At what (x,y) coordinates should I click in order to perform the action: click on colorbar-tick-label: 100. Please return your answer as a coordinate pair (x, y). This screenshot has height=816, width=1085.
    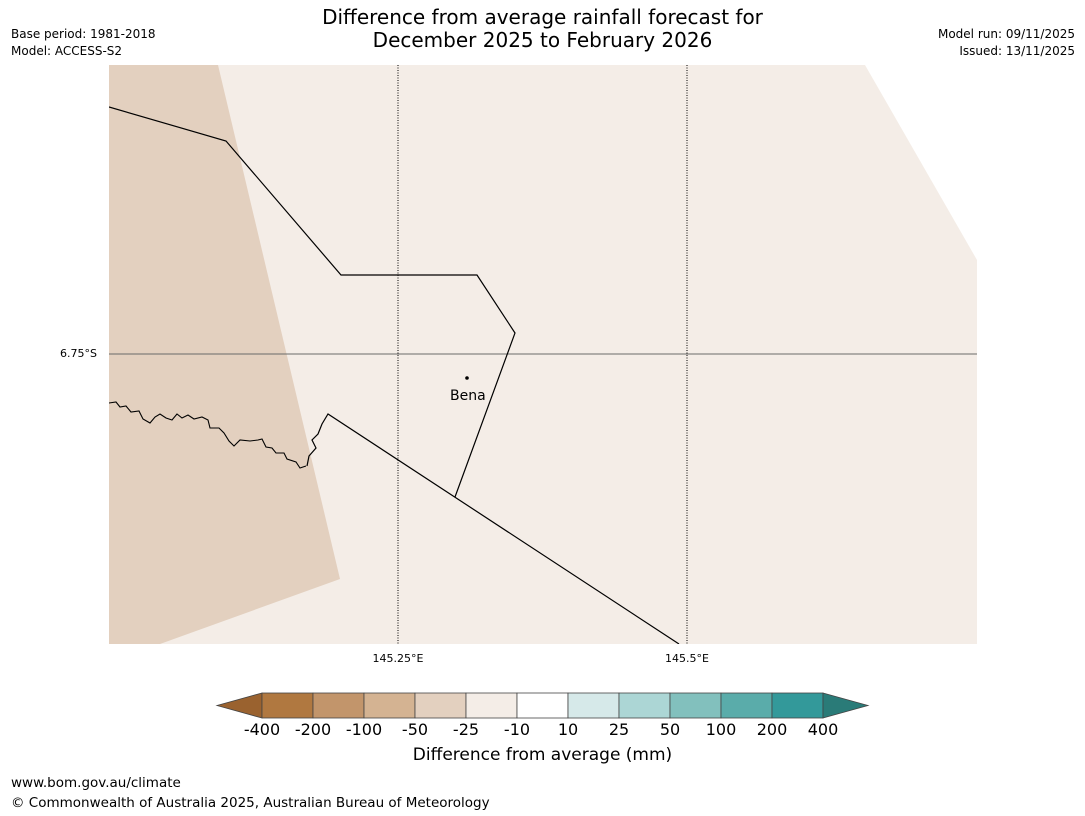
    Looking at the image, I should click on (721, 729).